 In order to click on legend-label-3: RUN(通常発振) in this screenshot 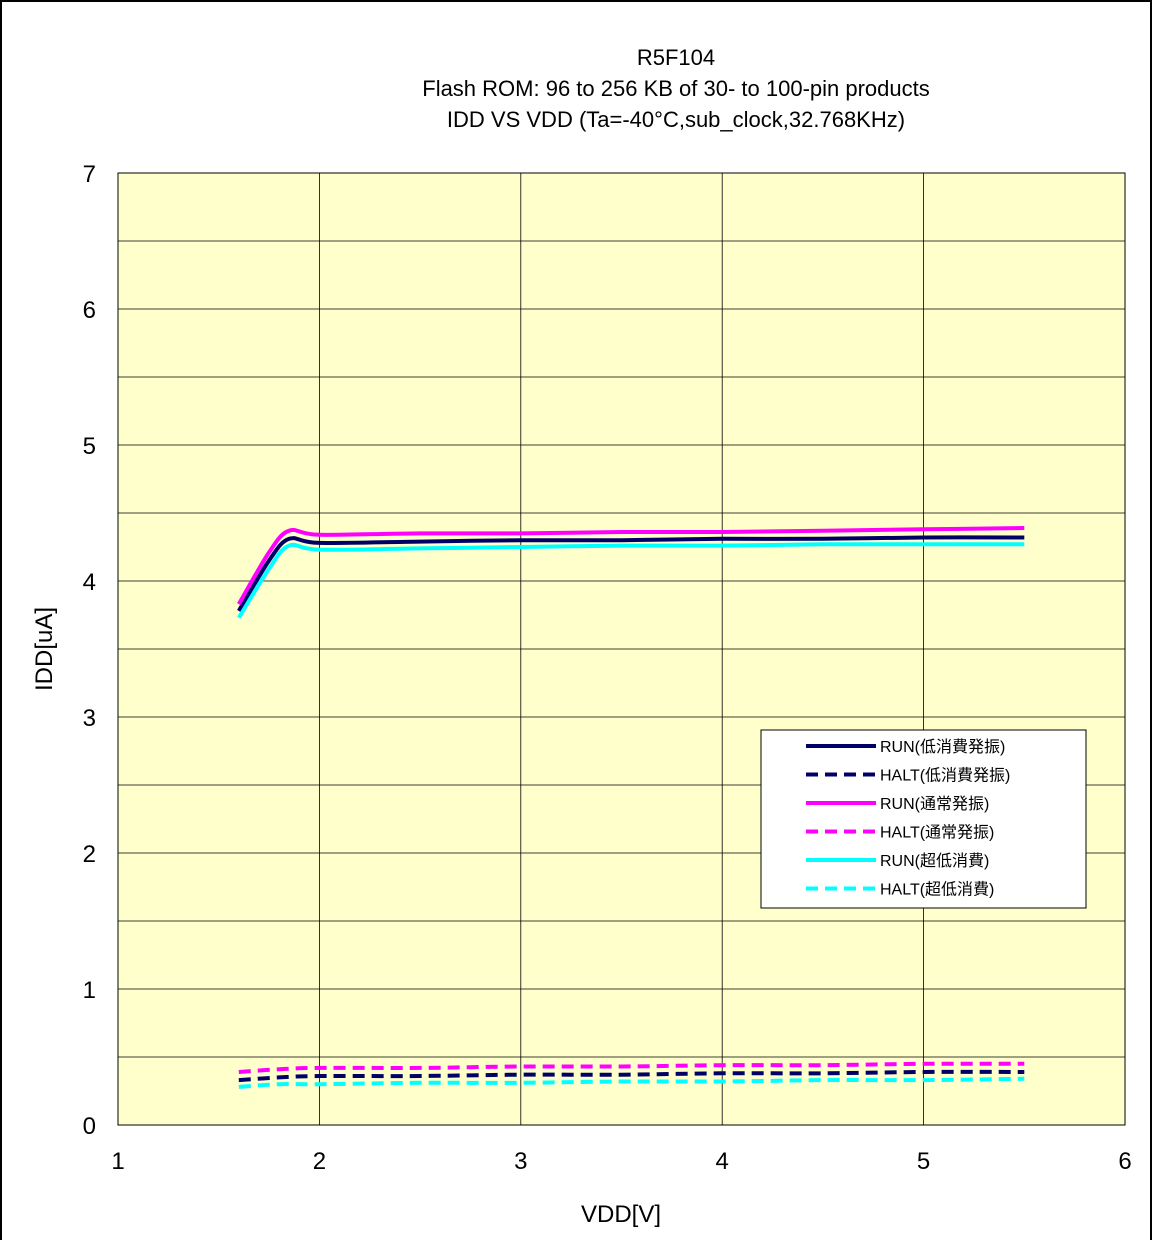, I will do `click(934, 804)`.